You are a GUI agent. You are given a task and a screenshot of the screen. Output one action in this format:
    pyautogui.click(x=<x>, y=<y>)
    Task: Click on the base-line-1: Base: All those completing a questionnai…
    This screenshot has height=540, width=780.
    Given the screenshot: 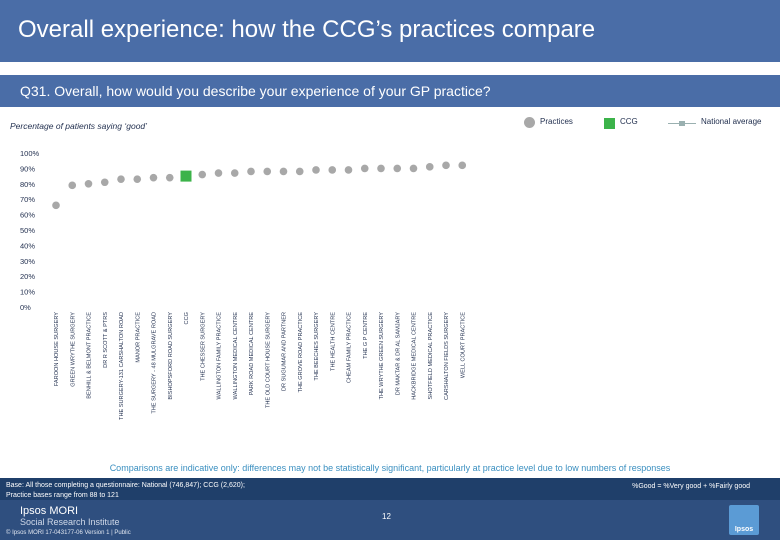 What is the action you would take?
    pyautogui.click(x=125, y=485)
    